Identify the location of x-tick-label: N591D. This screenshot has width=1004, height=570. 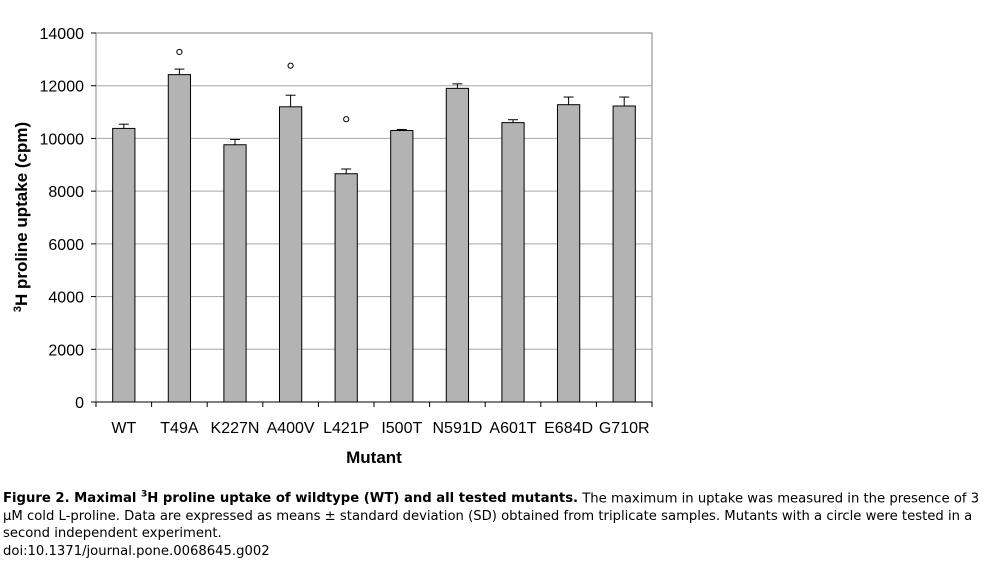
(457, 428).